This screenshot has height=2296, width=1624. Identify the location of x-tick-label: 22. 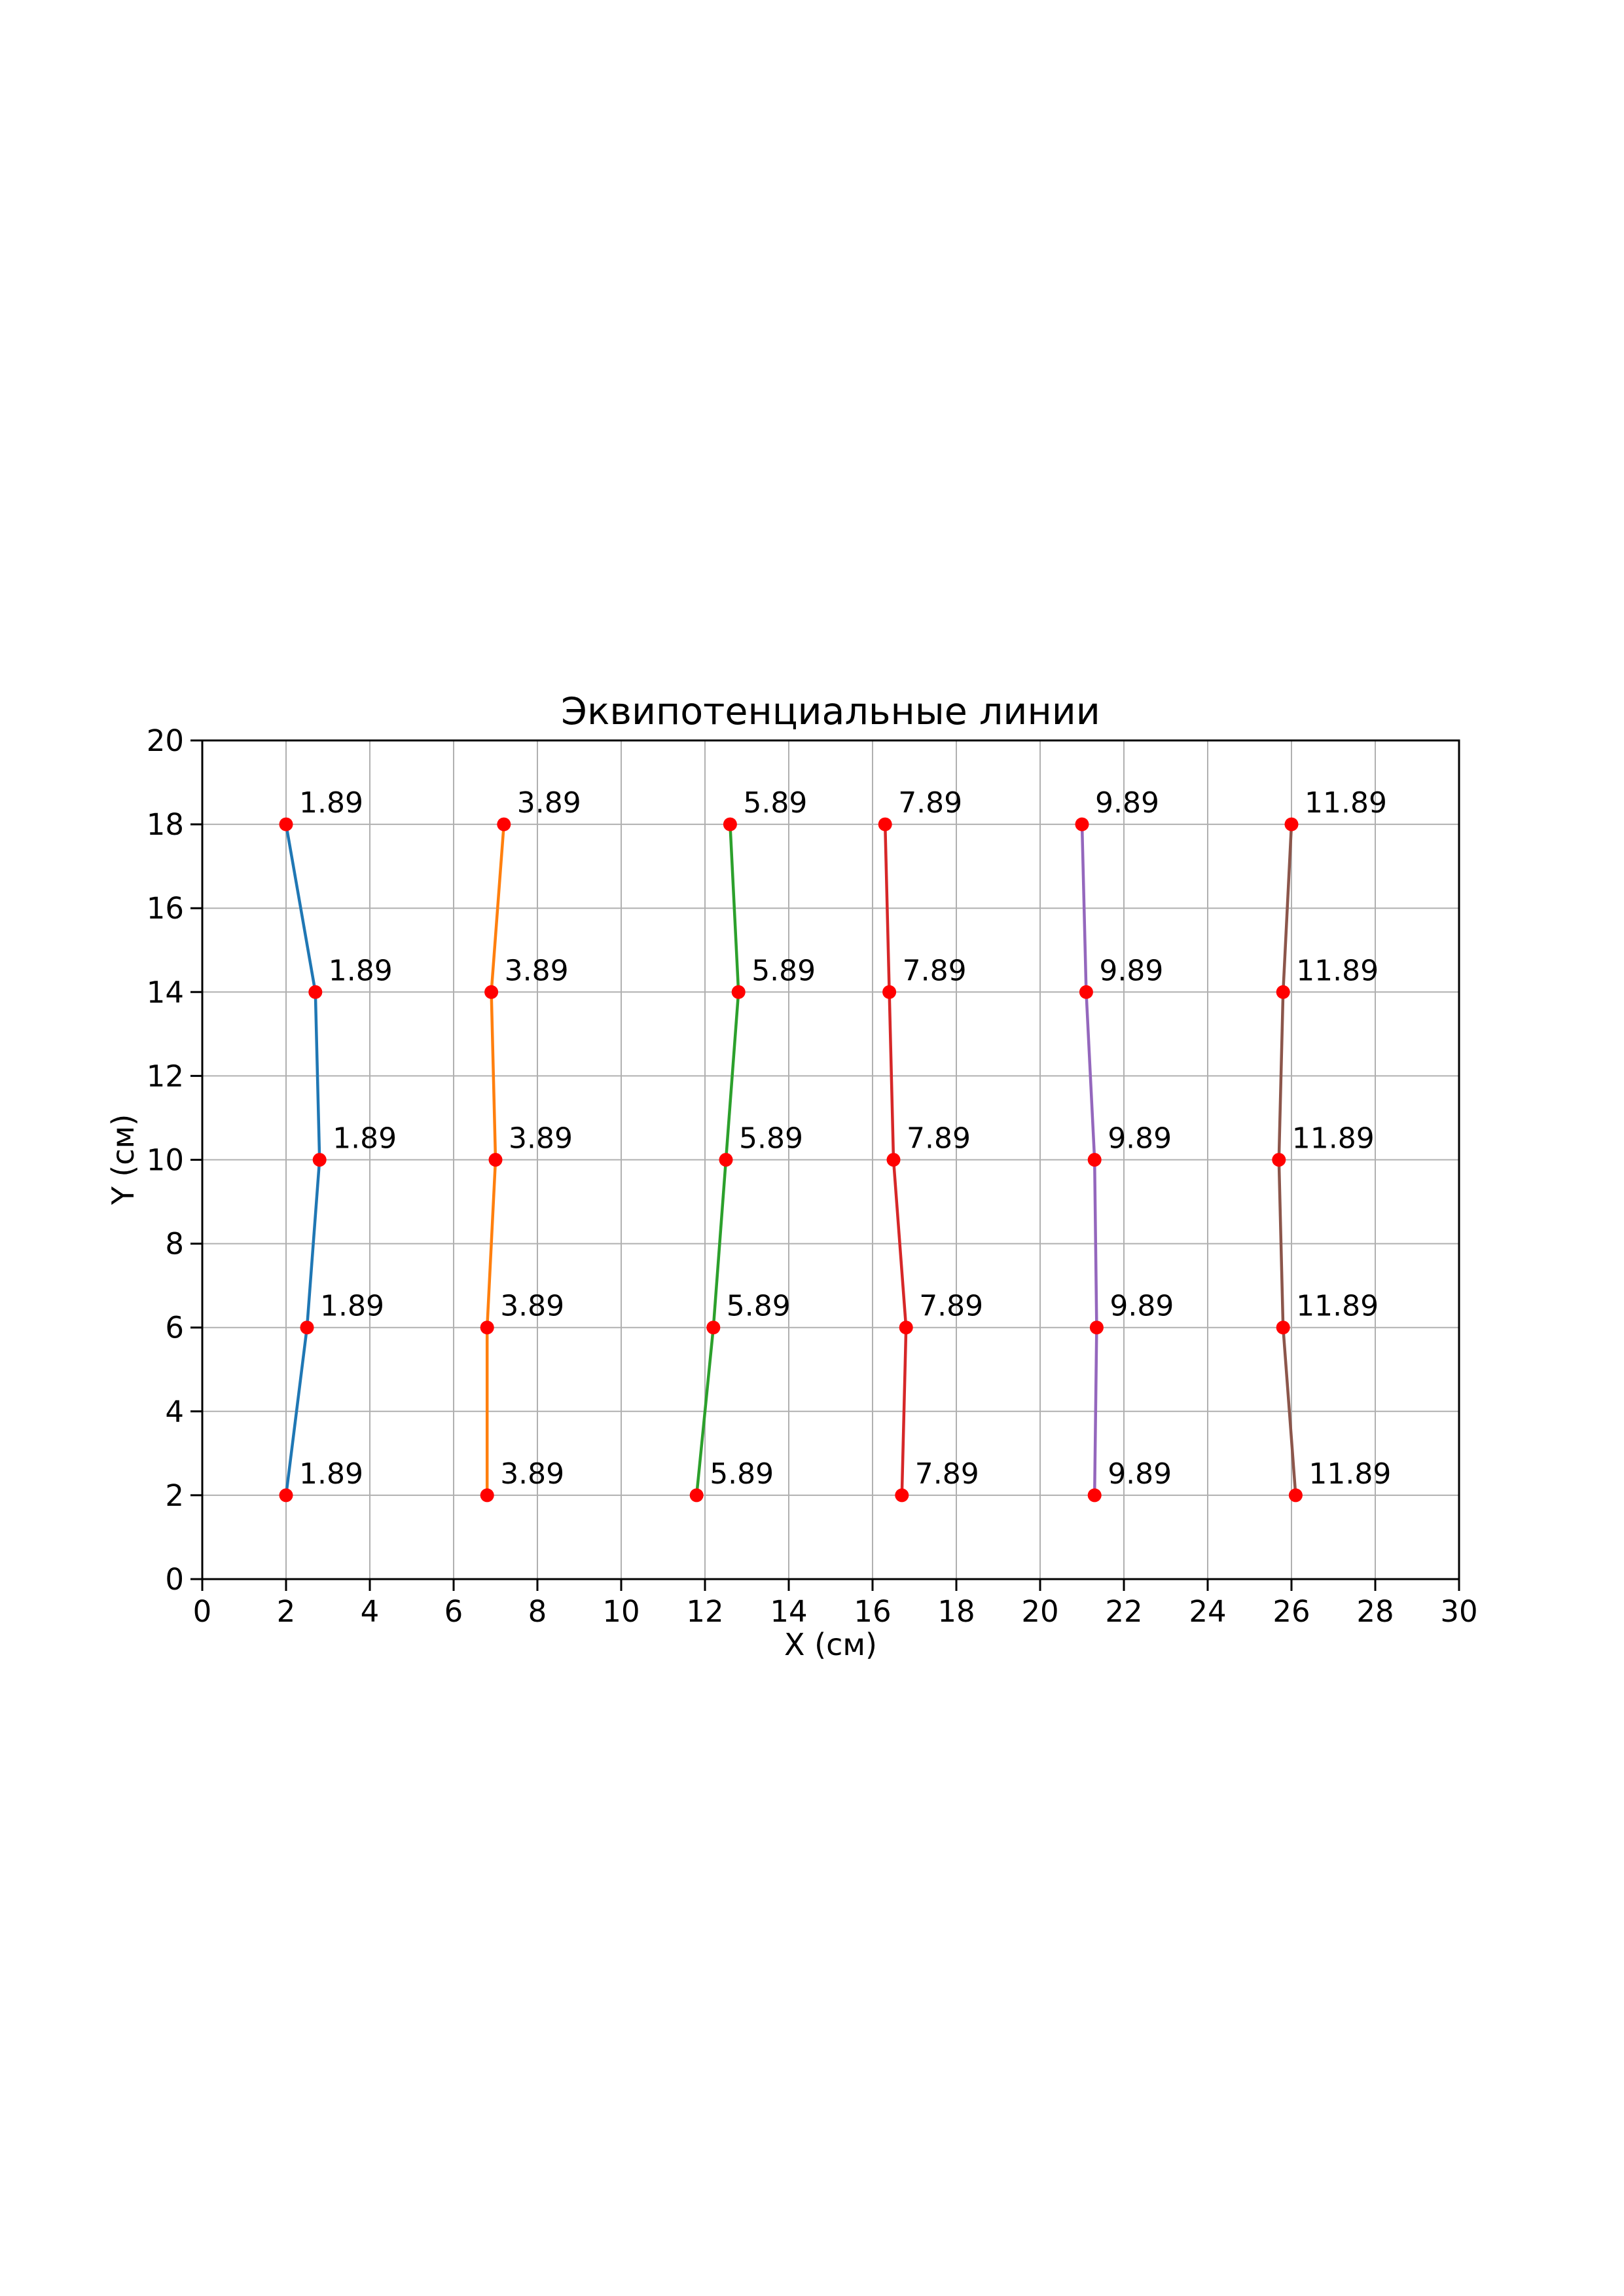
(1123, 1611).